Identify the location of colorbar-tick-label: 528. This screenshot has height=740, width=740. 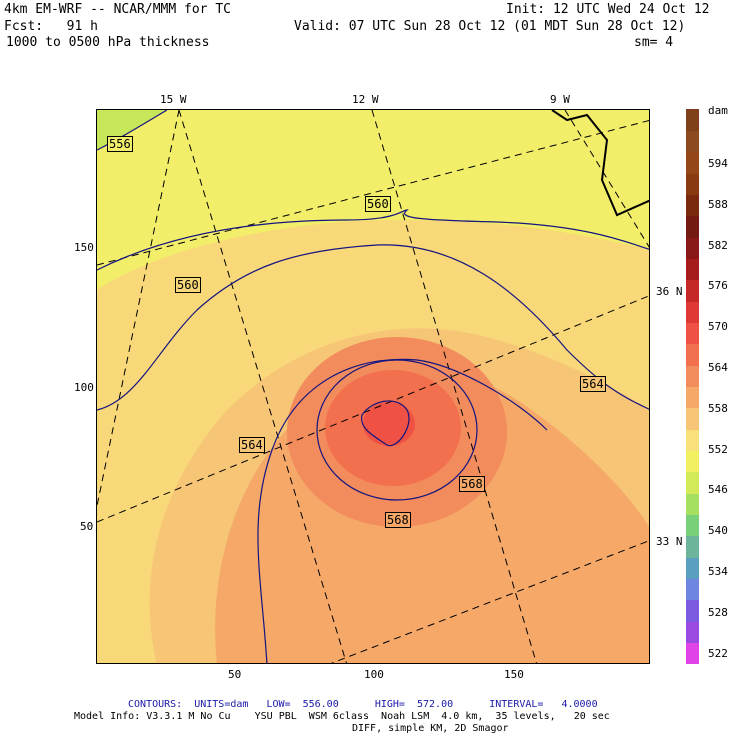
(718, 612).